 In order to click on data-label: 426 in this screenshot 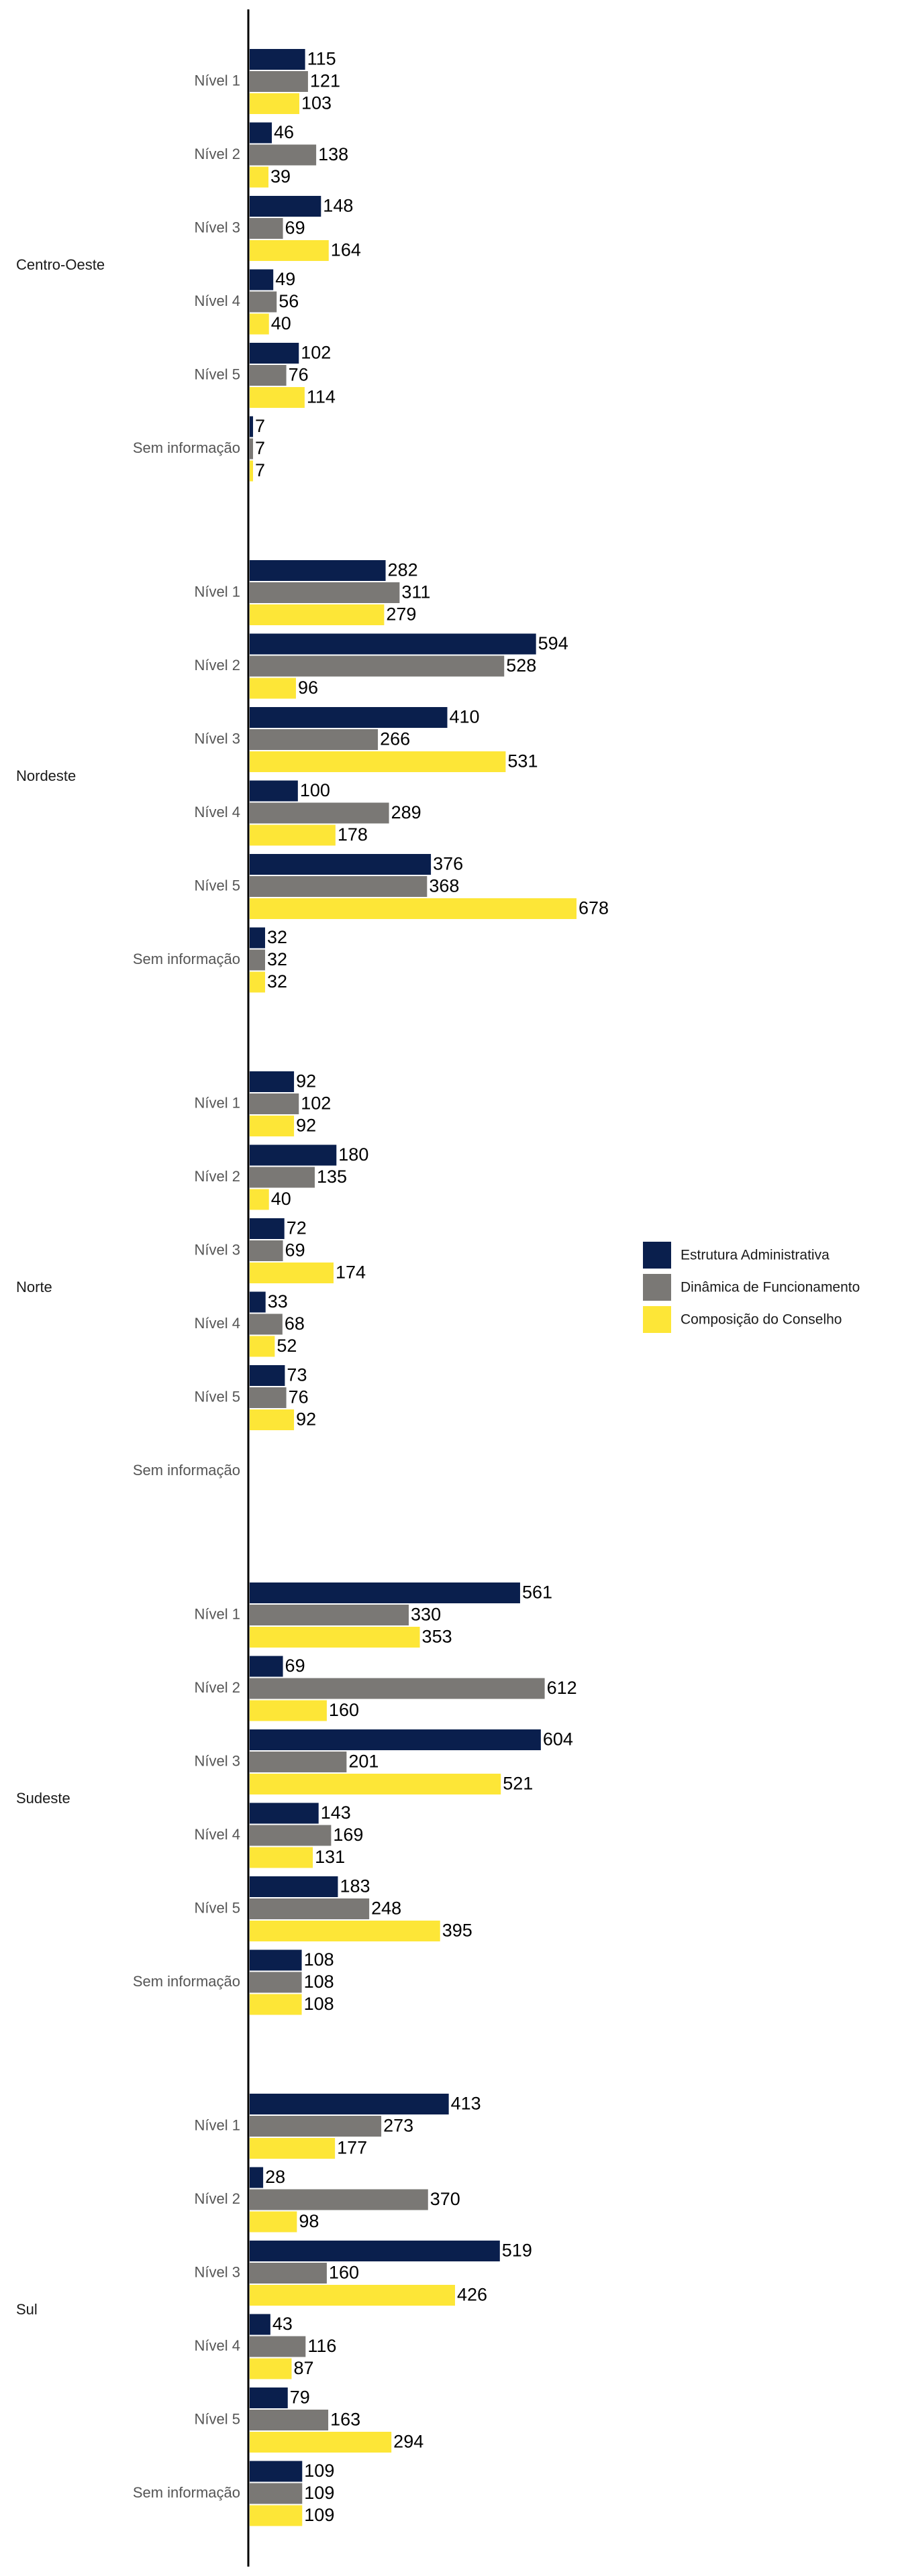, I will do `click(472, 2295)`.